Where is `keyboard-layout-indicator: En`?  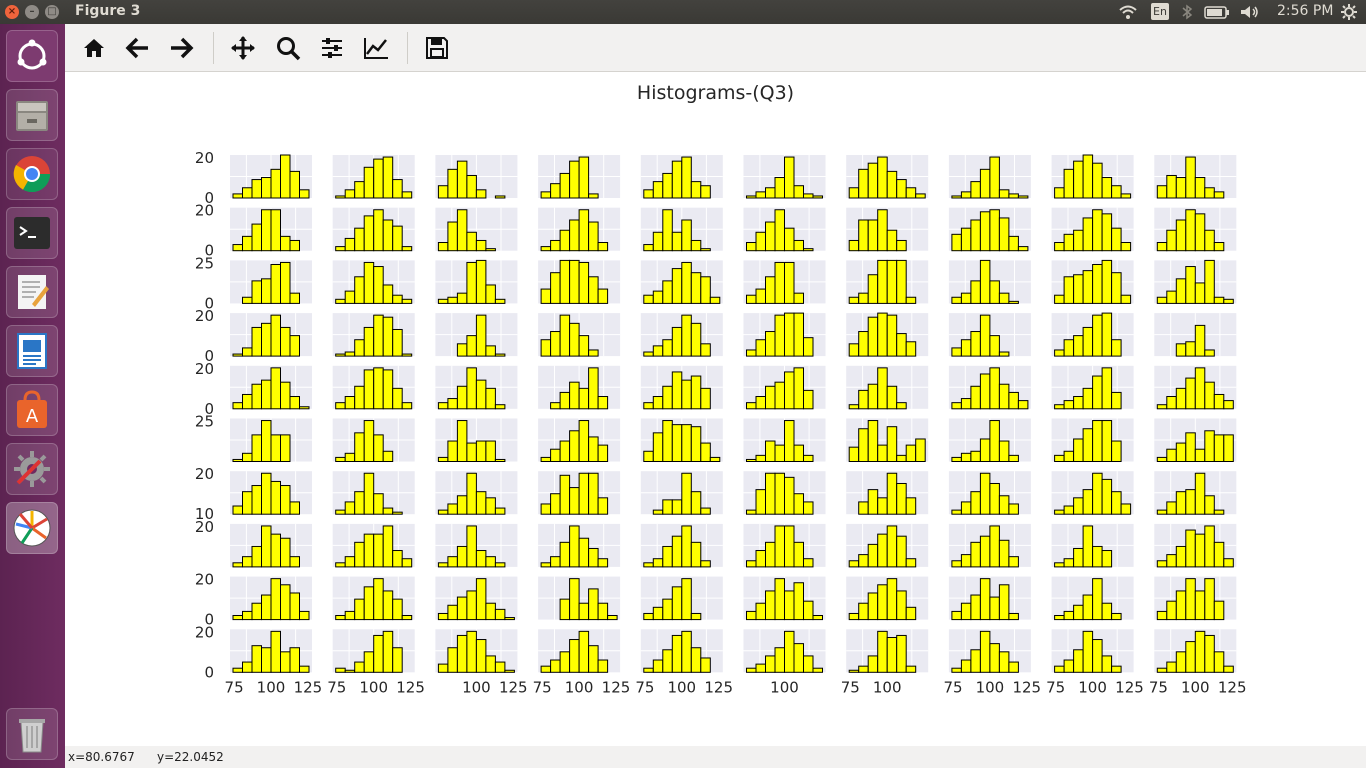 keyboard-layout-indicator: En is located at coordinates (1160, 11).